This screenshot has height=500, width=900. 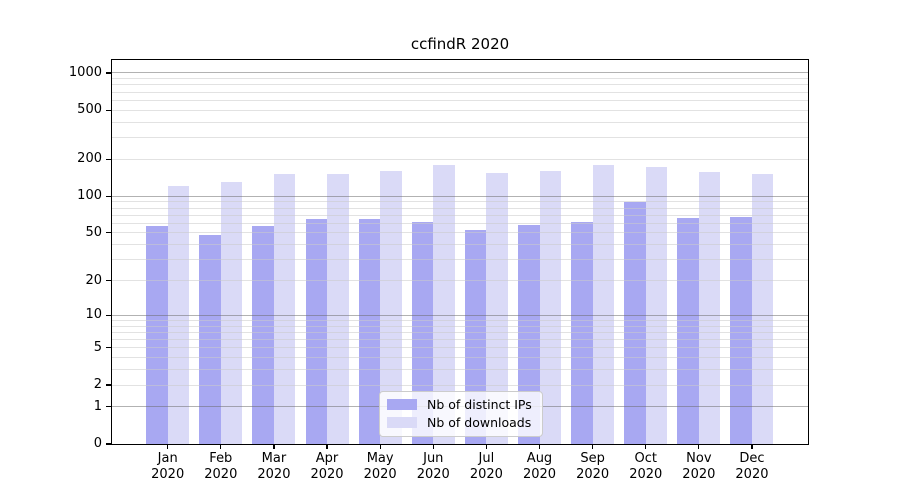 I want to click on x-tick-label: Feb 2020, so click(x=221, y=466).